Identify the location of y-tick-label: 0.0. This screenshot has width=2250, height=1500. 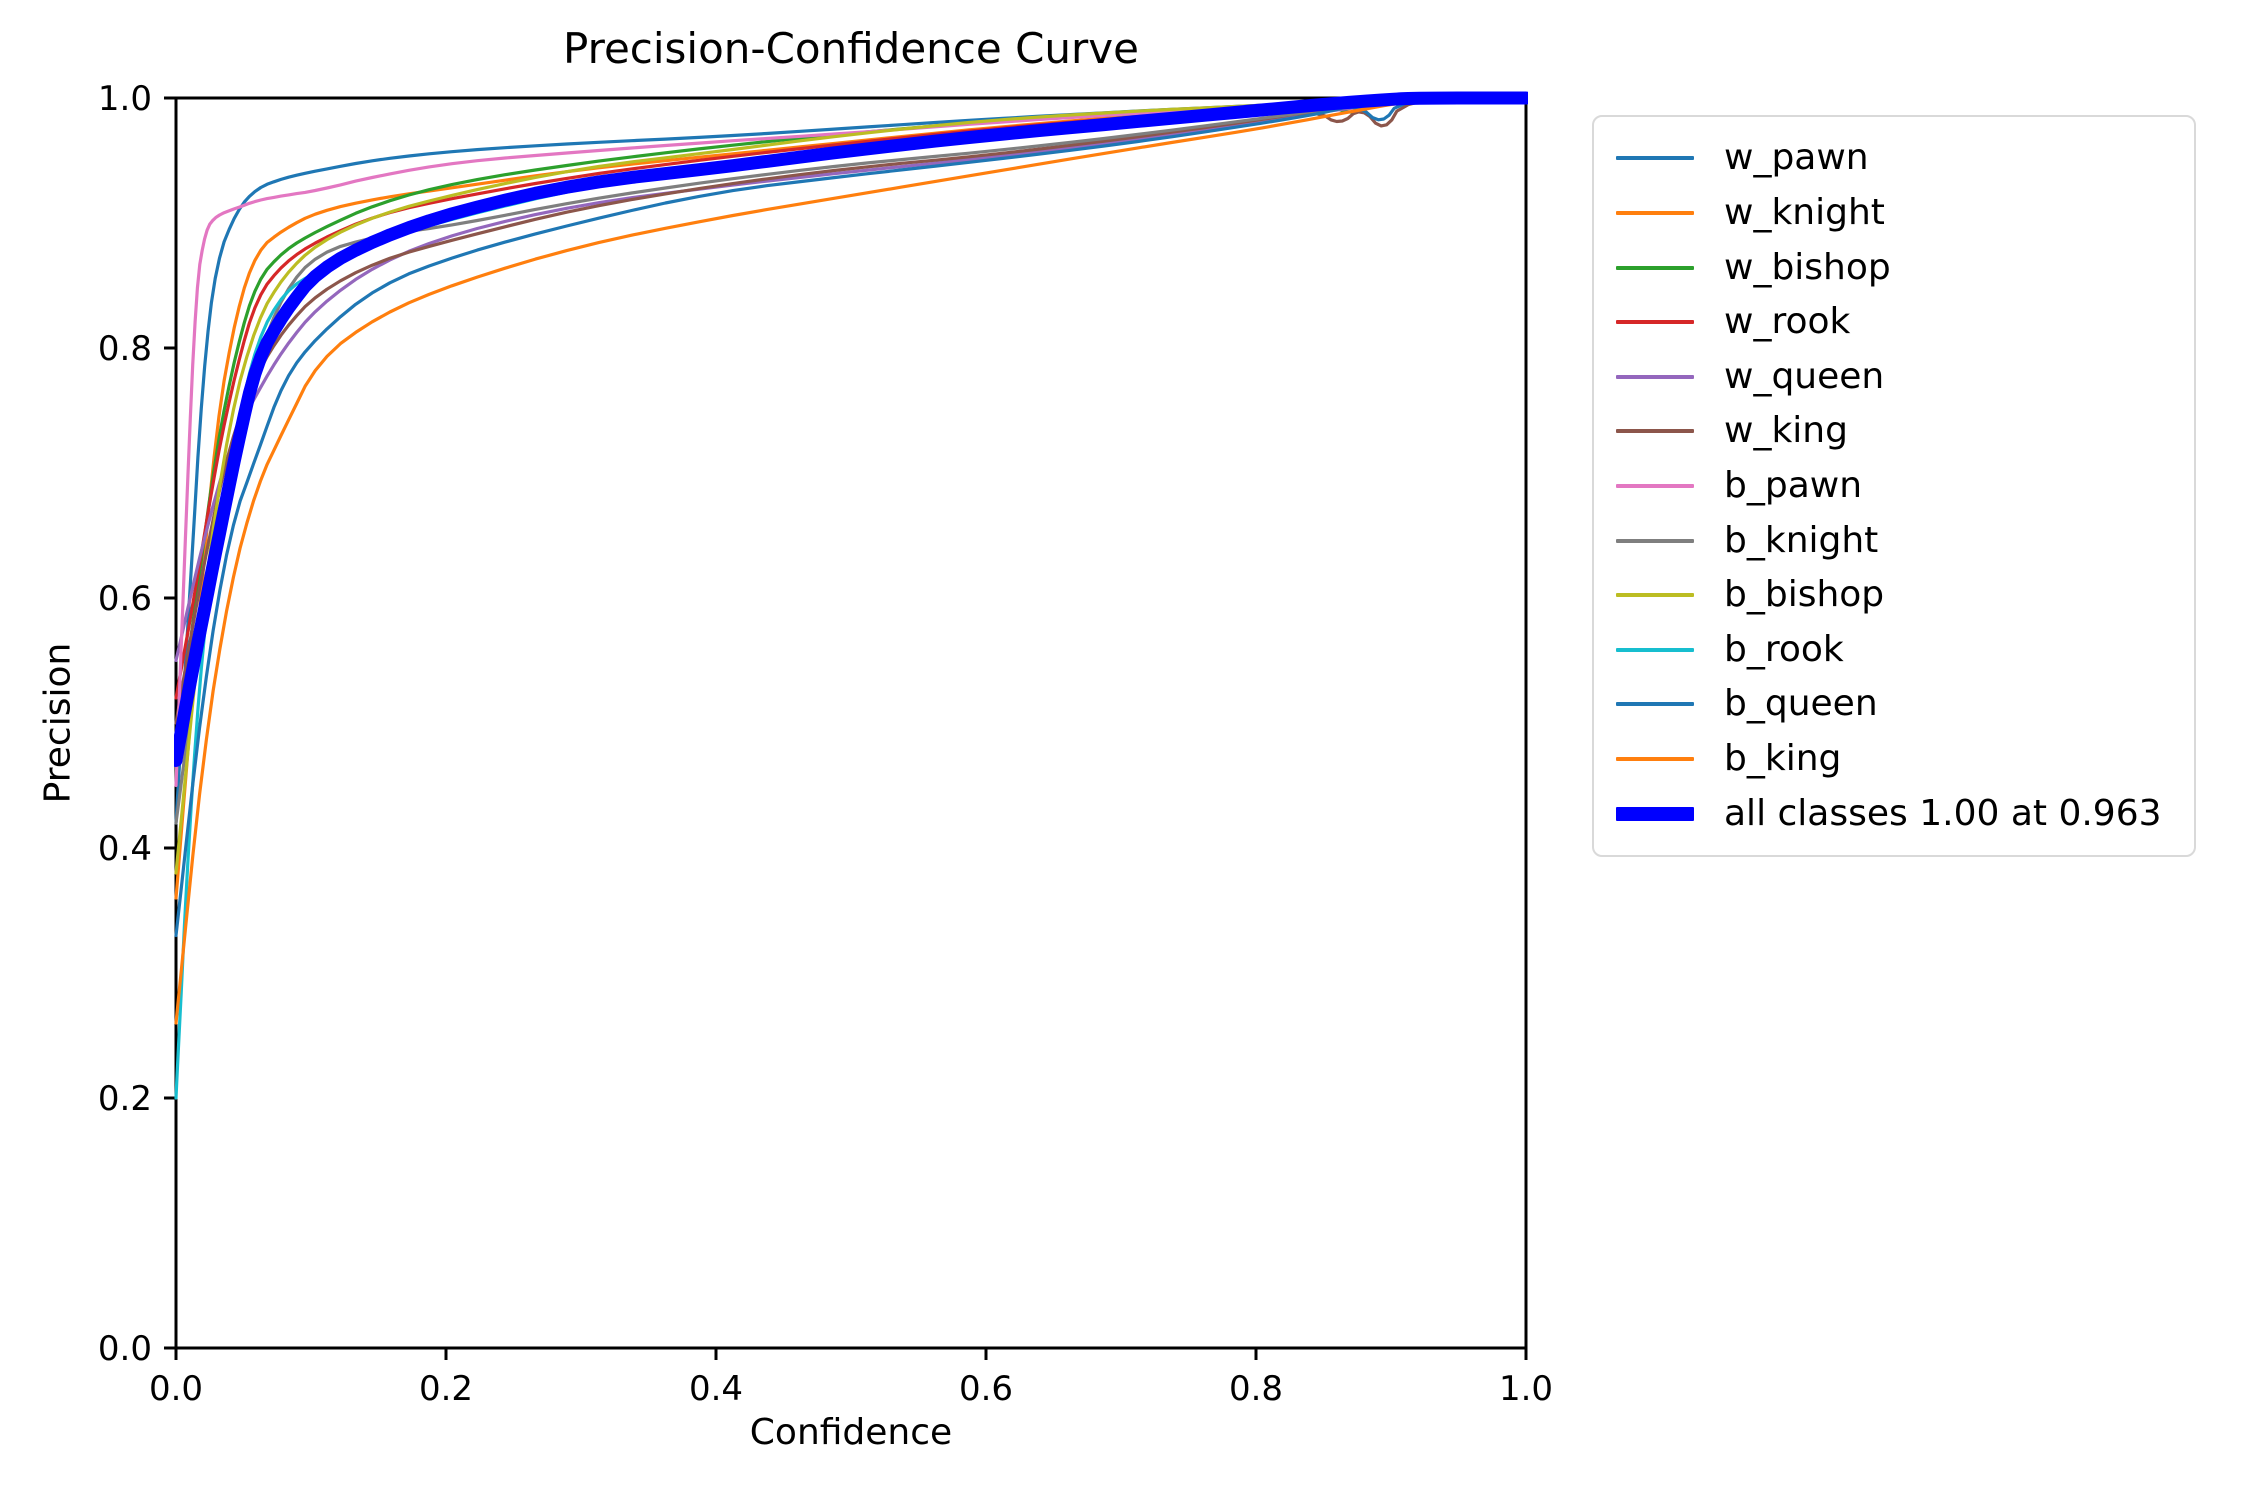
(125, 1349).